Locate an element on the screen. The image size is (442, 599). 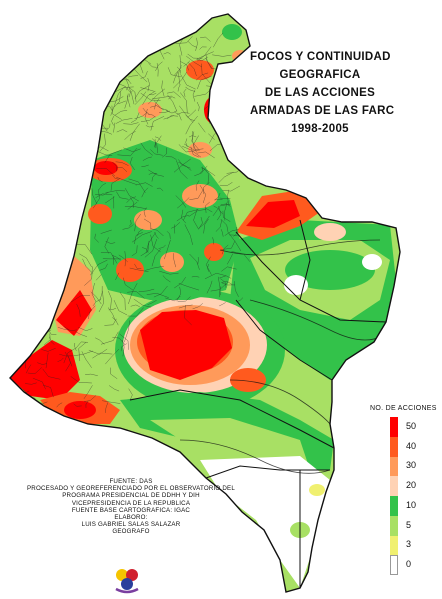
credit-line: VICEPRESIDENCIA DE LA REPUBLICA is located at coordinates (131, 503).